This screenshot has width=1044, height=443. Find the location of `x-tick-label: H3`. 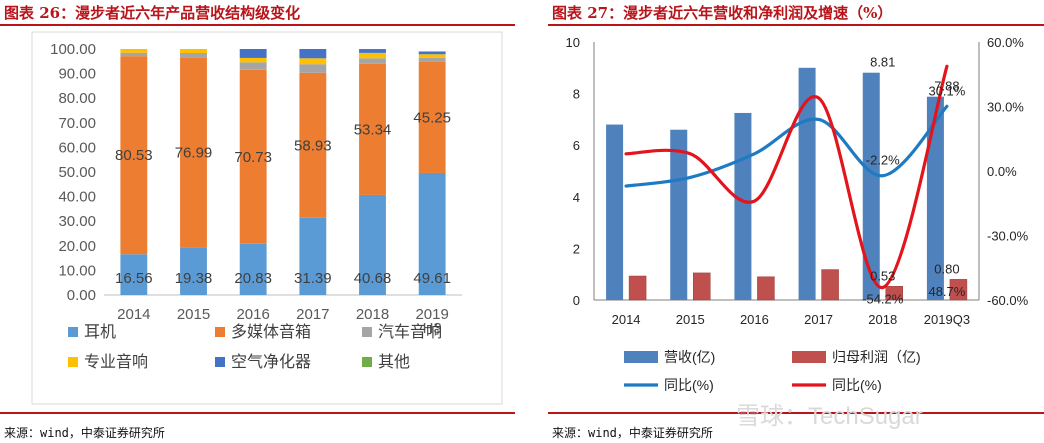

x-tick-label: H3 is located at coordinates (432, 328).